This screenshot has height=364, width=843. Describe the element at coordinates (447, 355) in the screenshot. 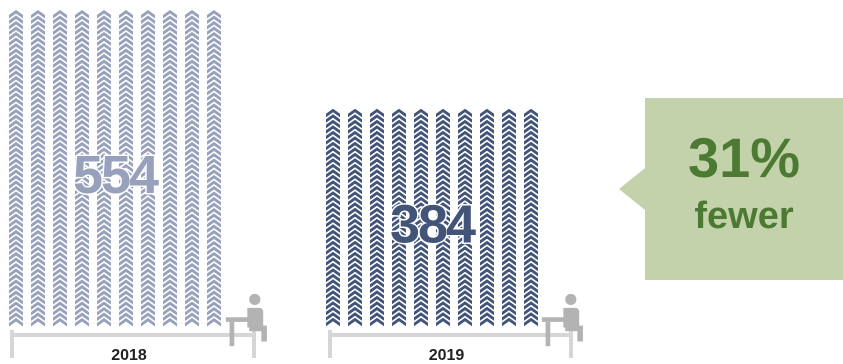

I see `tick-label-2019: 2019` at that location.